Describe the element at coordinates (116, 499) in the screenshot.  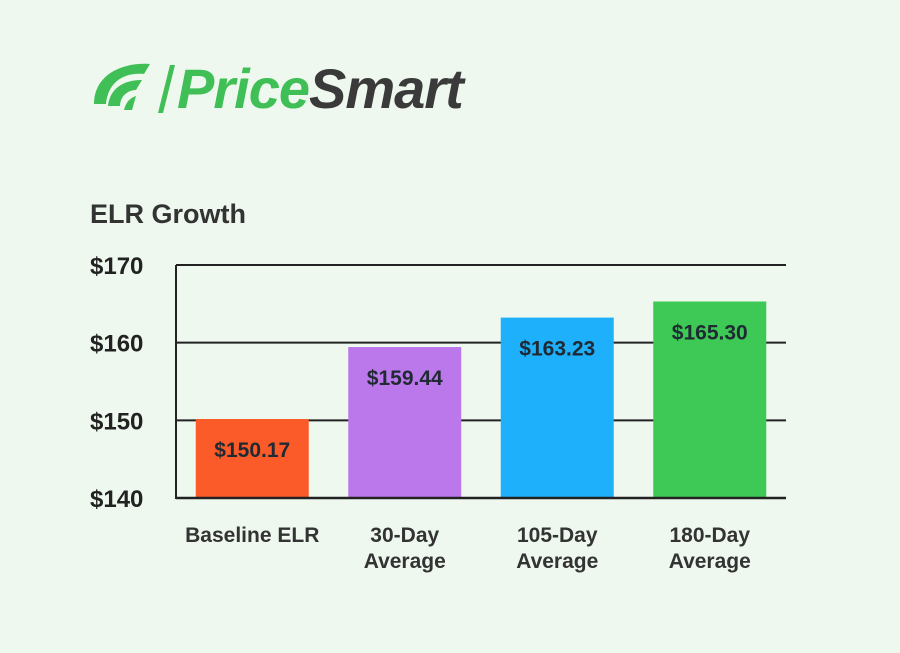
I see `y-tick-label: $140` at that location.